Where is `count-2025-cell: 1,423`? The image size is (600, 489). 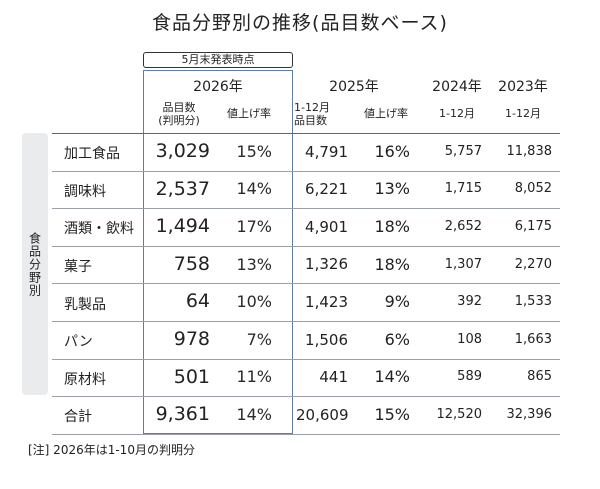 count-2025-cell: 1,423 is located at coordinates (326, 301).